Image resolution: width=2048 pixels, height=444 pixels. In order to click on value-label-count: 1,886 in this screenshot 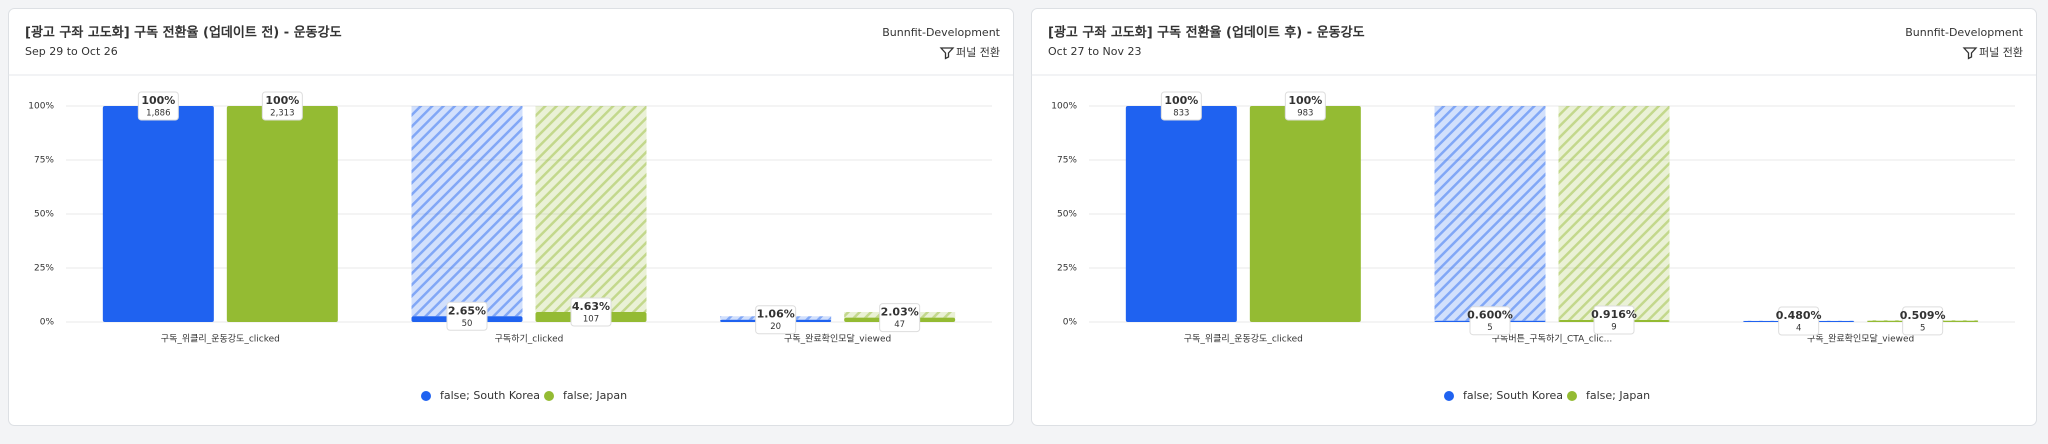, I will do `click(158, 114)`.